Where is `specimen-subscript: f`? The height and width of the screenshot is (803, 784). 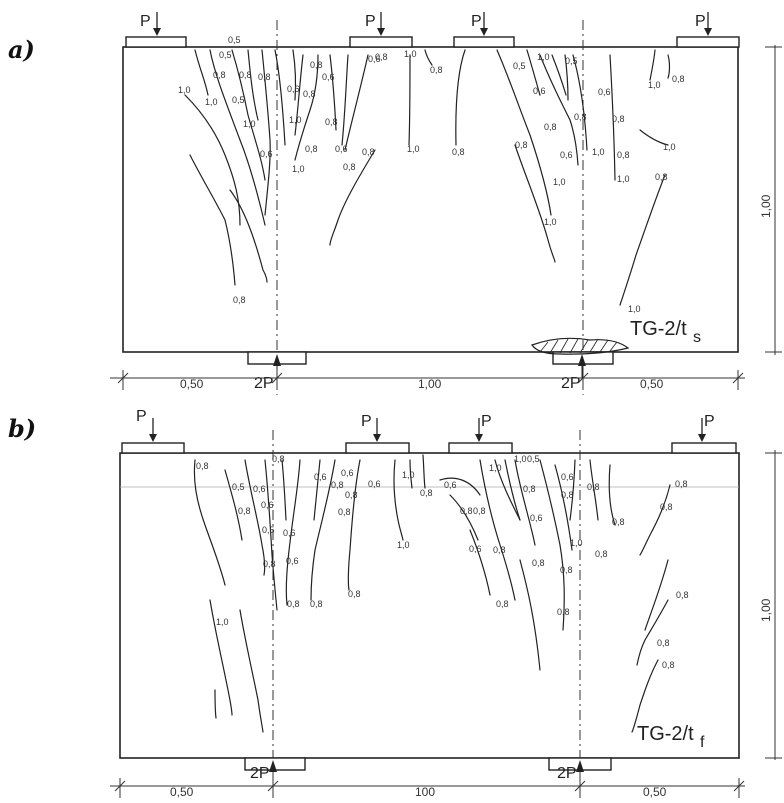 specimen-subscript: f is located at coordinates (702, 742).